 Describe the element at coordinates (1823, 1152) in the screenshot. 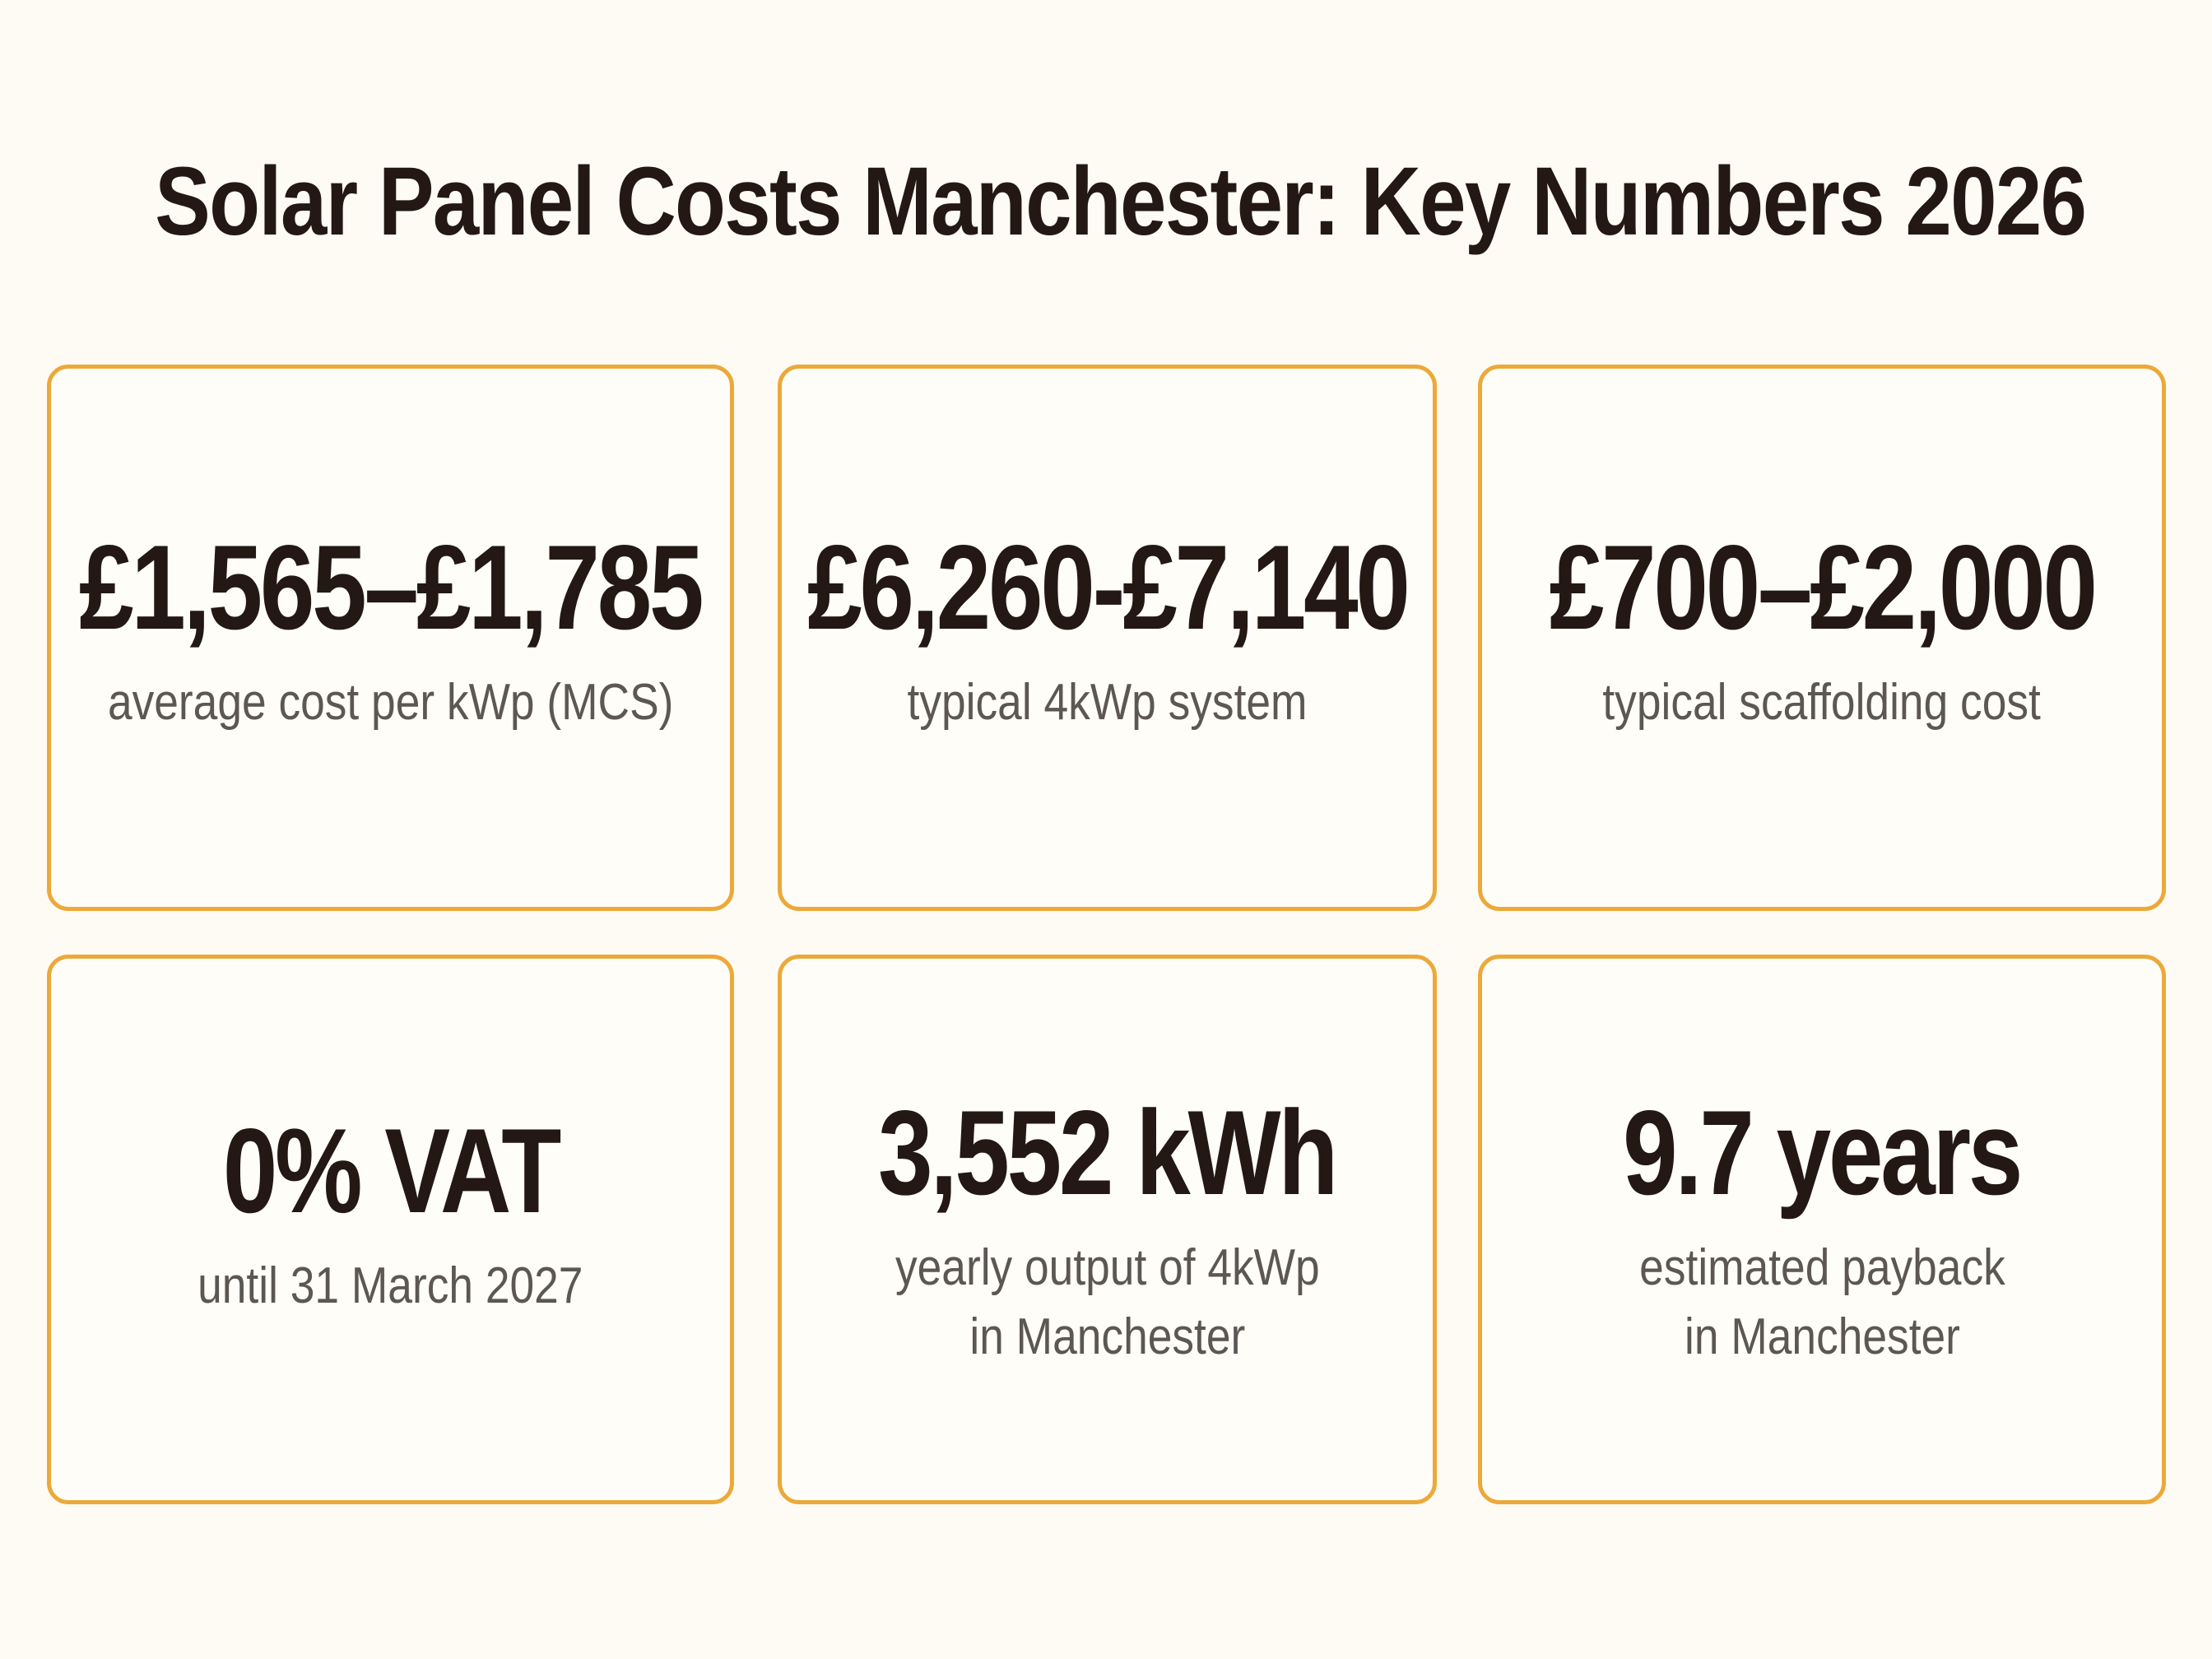

I see `stat-value: 9.7 years` at that location.